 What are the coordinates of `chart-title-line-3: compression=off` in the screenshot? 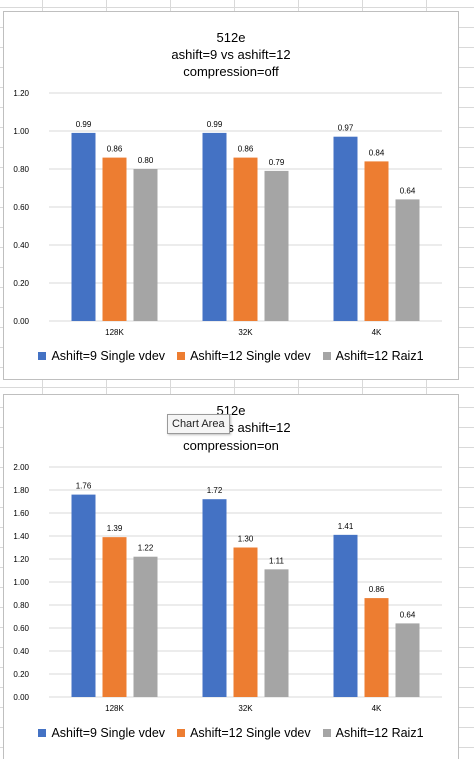 It's located at (231, 71).